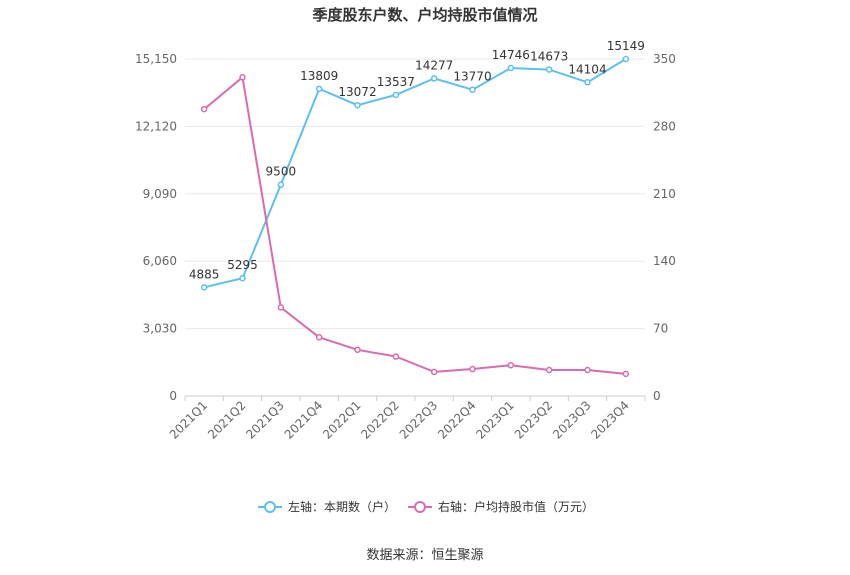 The height and width of the screenshot is (575, 850). What do you see at coordinates (664, 194) in the screenshot?
I see `right-axis-tick-label: 210` at bounding box center [664, 194].